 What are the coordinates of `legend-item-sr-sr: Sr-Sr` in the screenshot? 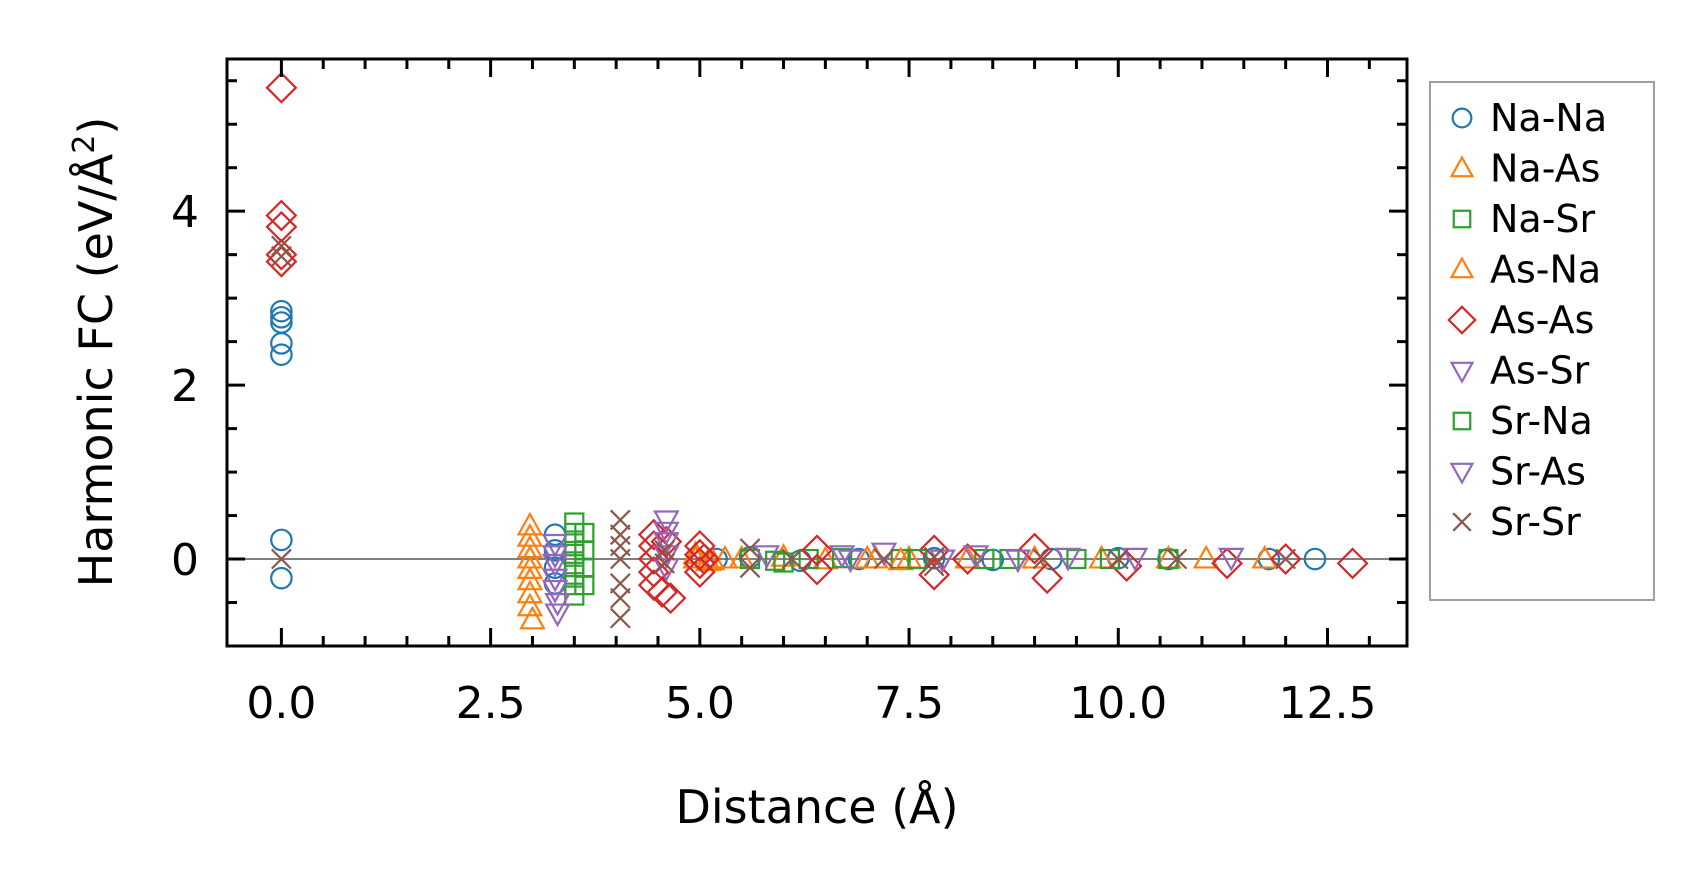 It's located at (1516, 522).